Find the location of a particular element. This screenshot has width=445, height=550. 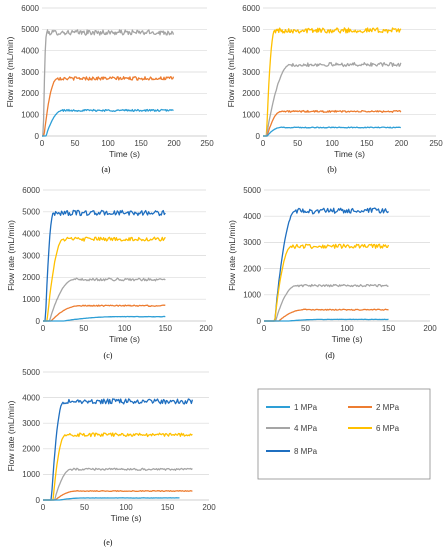

legend-box is located at coordinates (344, 434).